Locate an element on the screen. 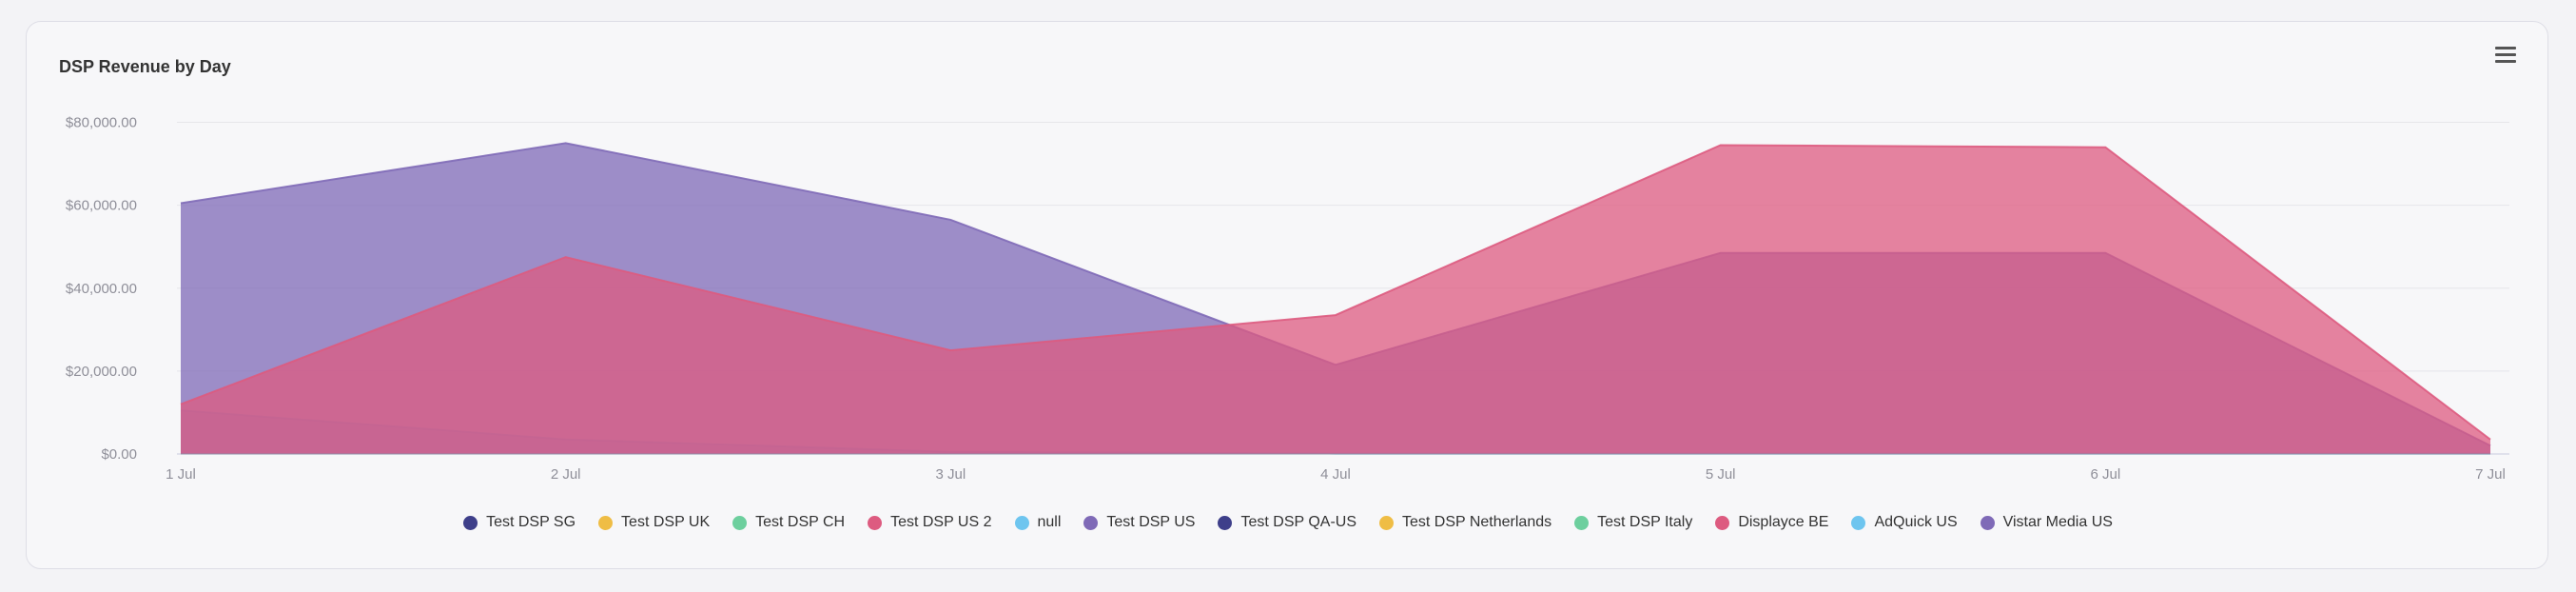 Image resolution: width=2576 pixels, height=592 pixels. legend-item: Test DSP Italy is located at coordinates (1633, 522).